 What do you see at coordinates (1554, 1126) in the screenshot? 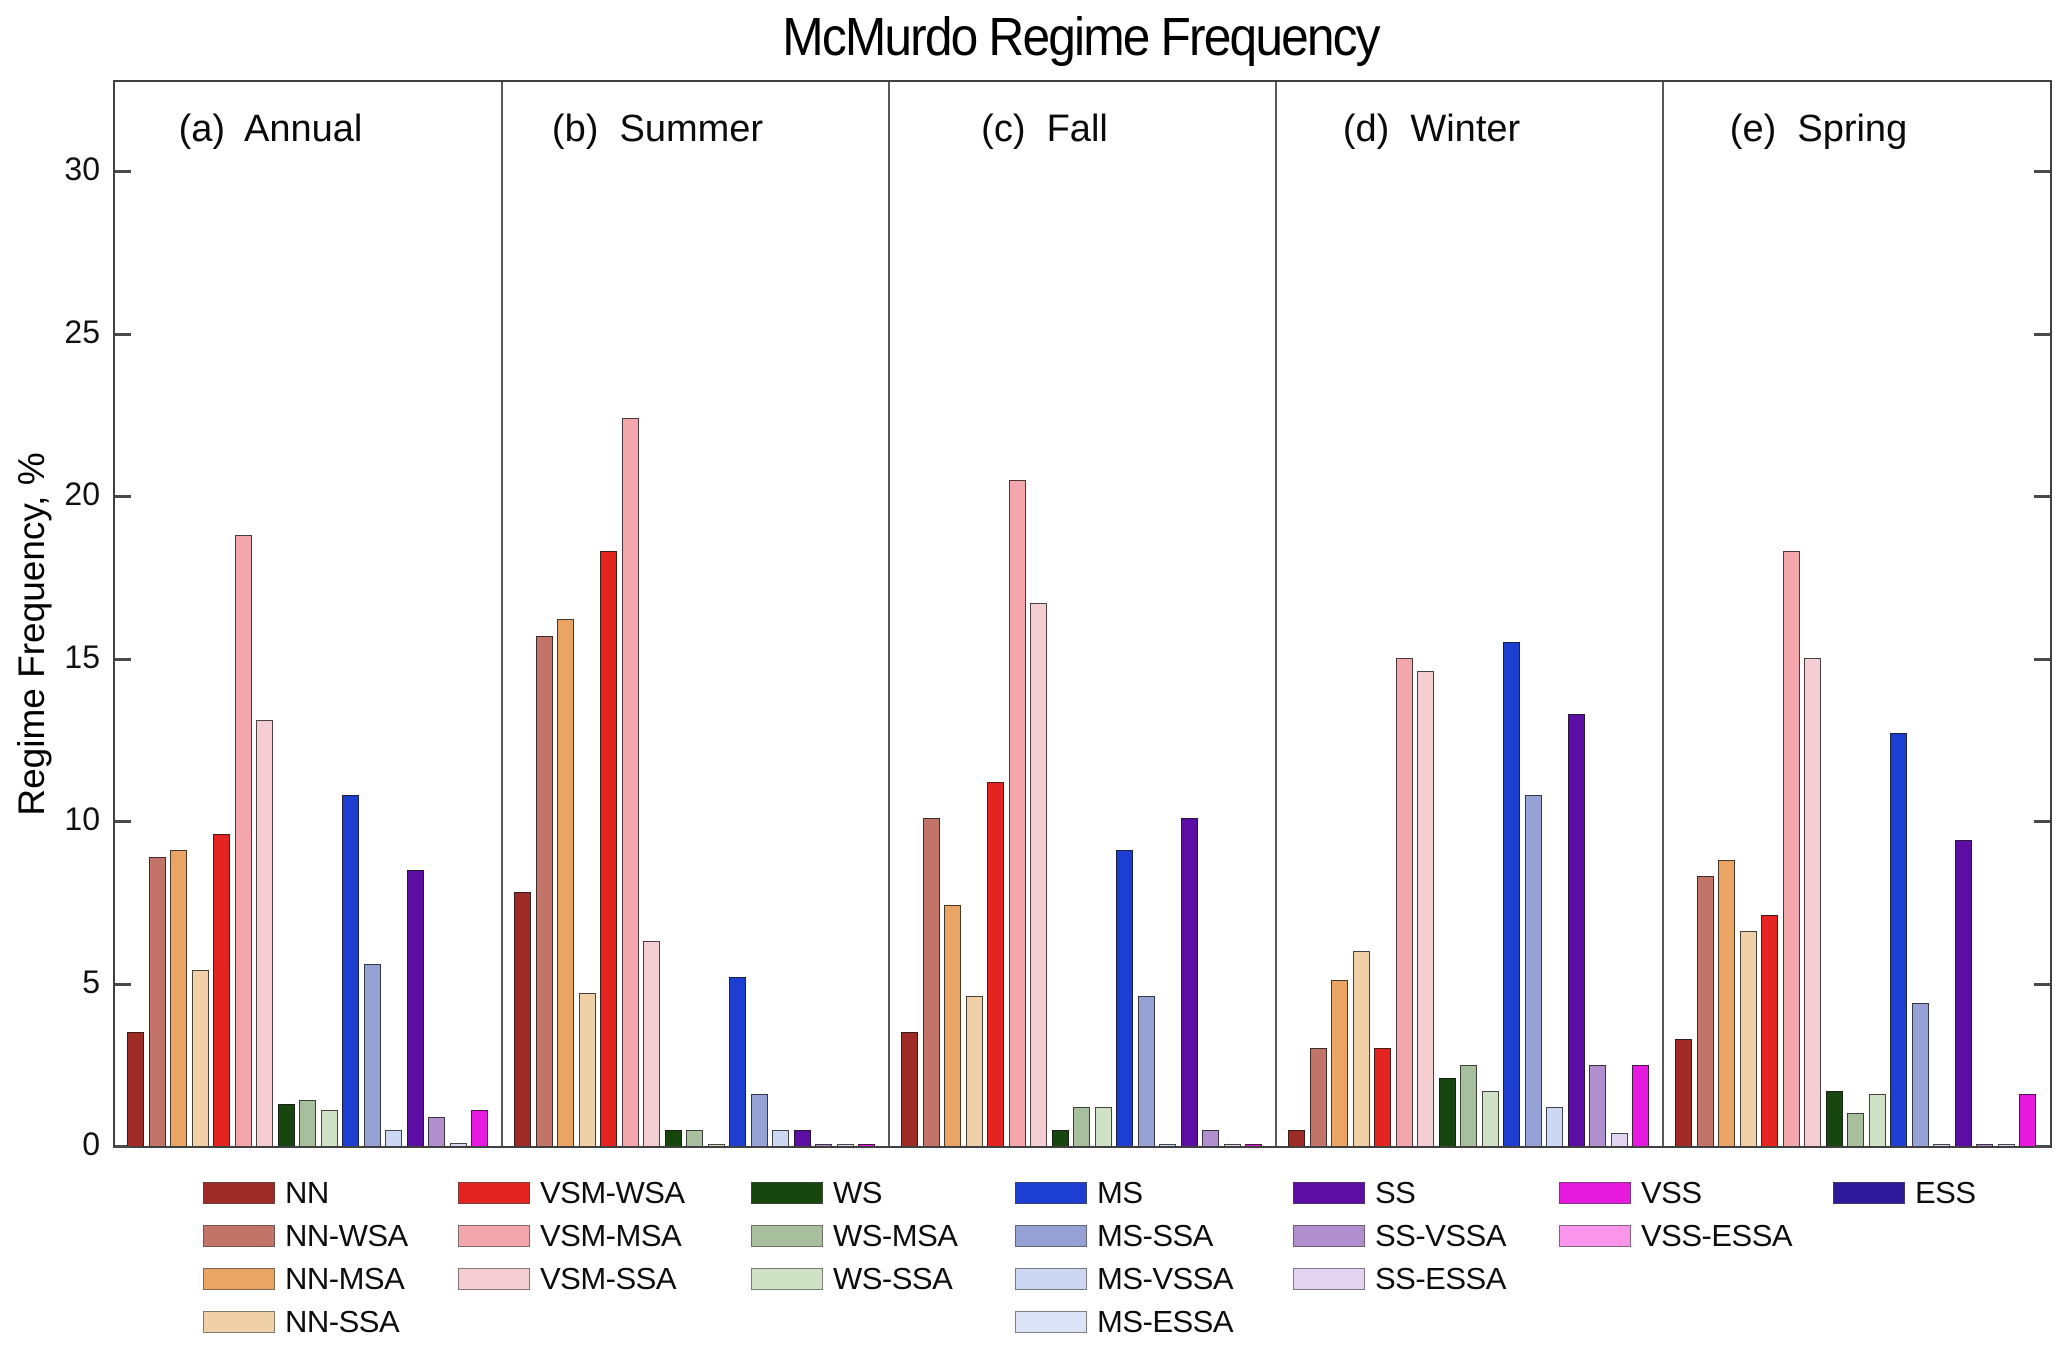
I see `bar-d-MS-VSSA` at bounding box center [1554, 1126].